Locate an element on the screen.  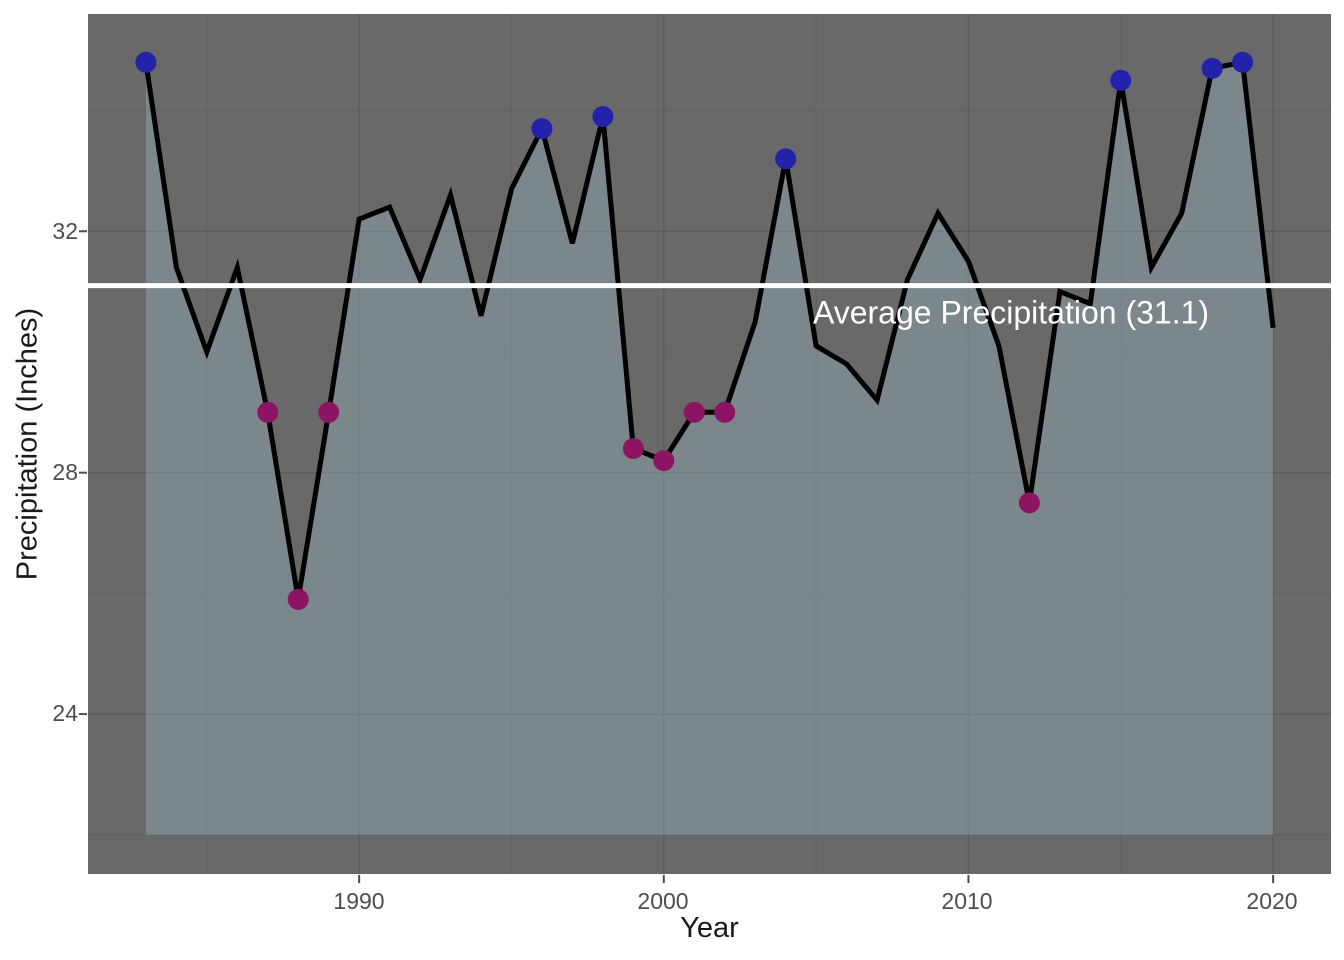
x-tick-label-2010: 2010 is located at coordinates (967, 901).